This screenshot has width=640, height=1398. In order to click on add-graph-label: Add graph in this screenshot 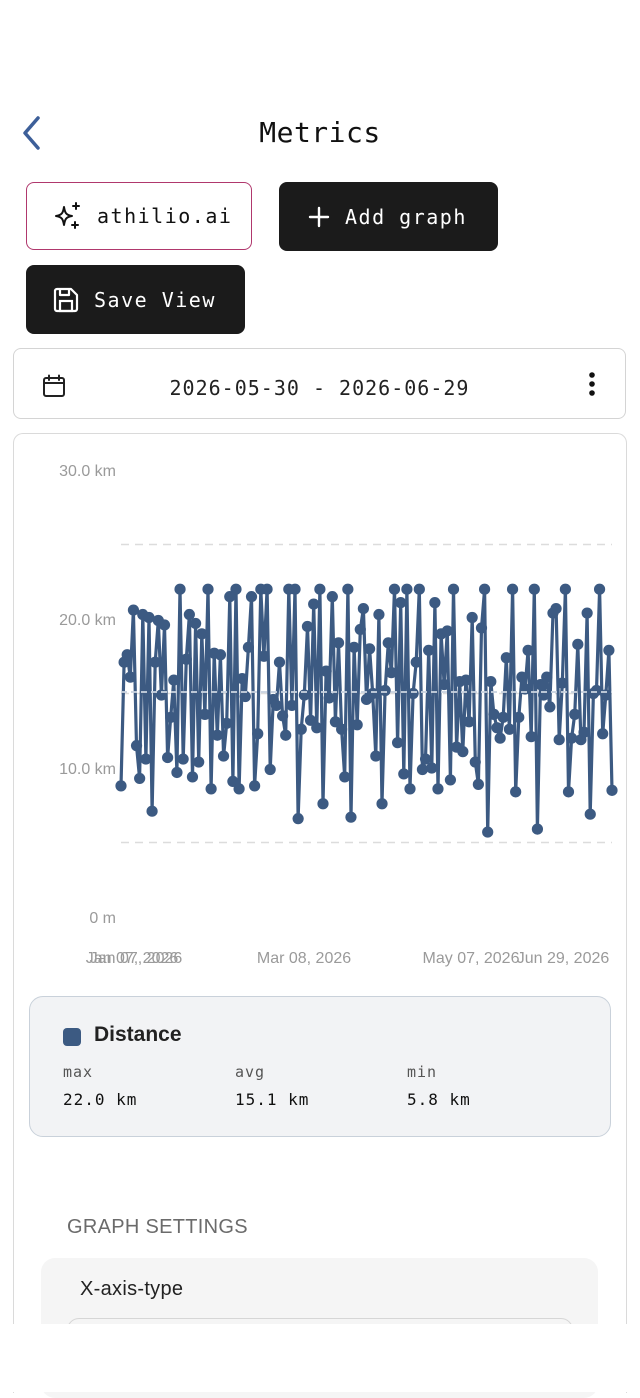, I will do `click(406, 216)`.